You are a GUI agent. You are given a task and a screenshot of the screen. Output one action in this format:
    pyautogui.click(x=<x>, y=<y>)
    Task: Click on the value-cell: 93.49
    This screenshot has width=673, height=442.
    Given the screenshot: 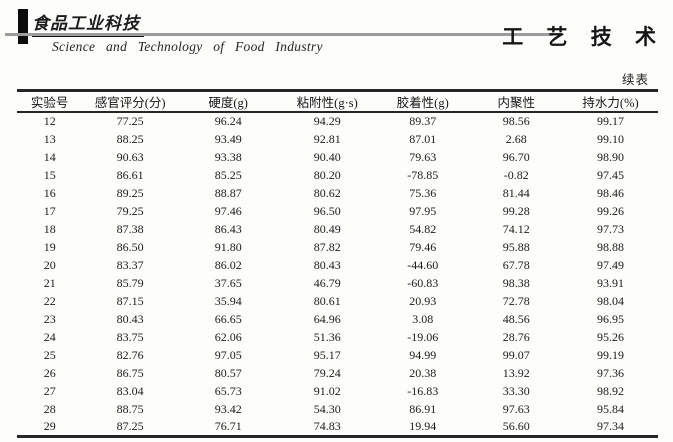 What is the action you would take?
    pyautogui.click(x=228, y=138)
    